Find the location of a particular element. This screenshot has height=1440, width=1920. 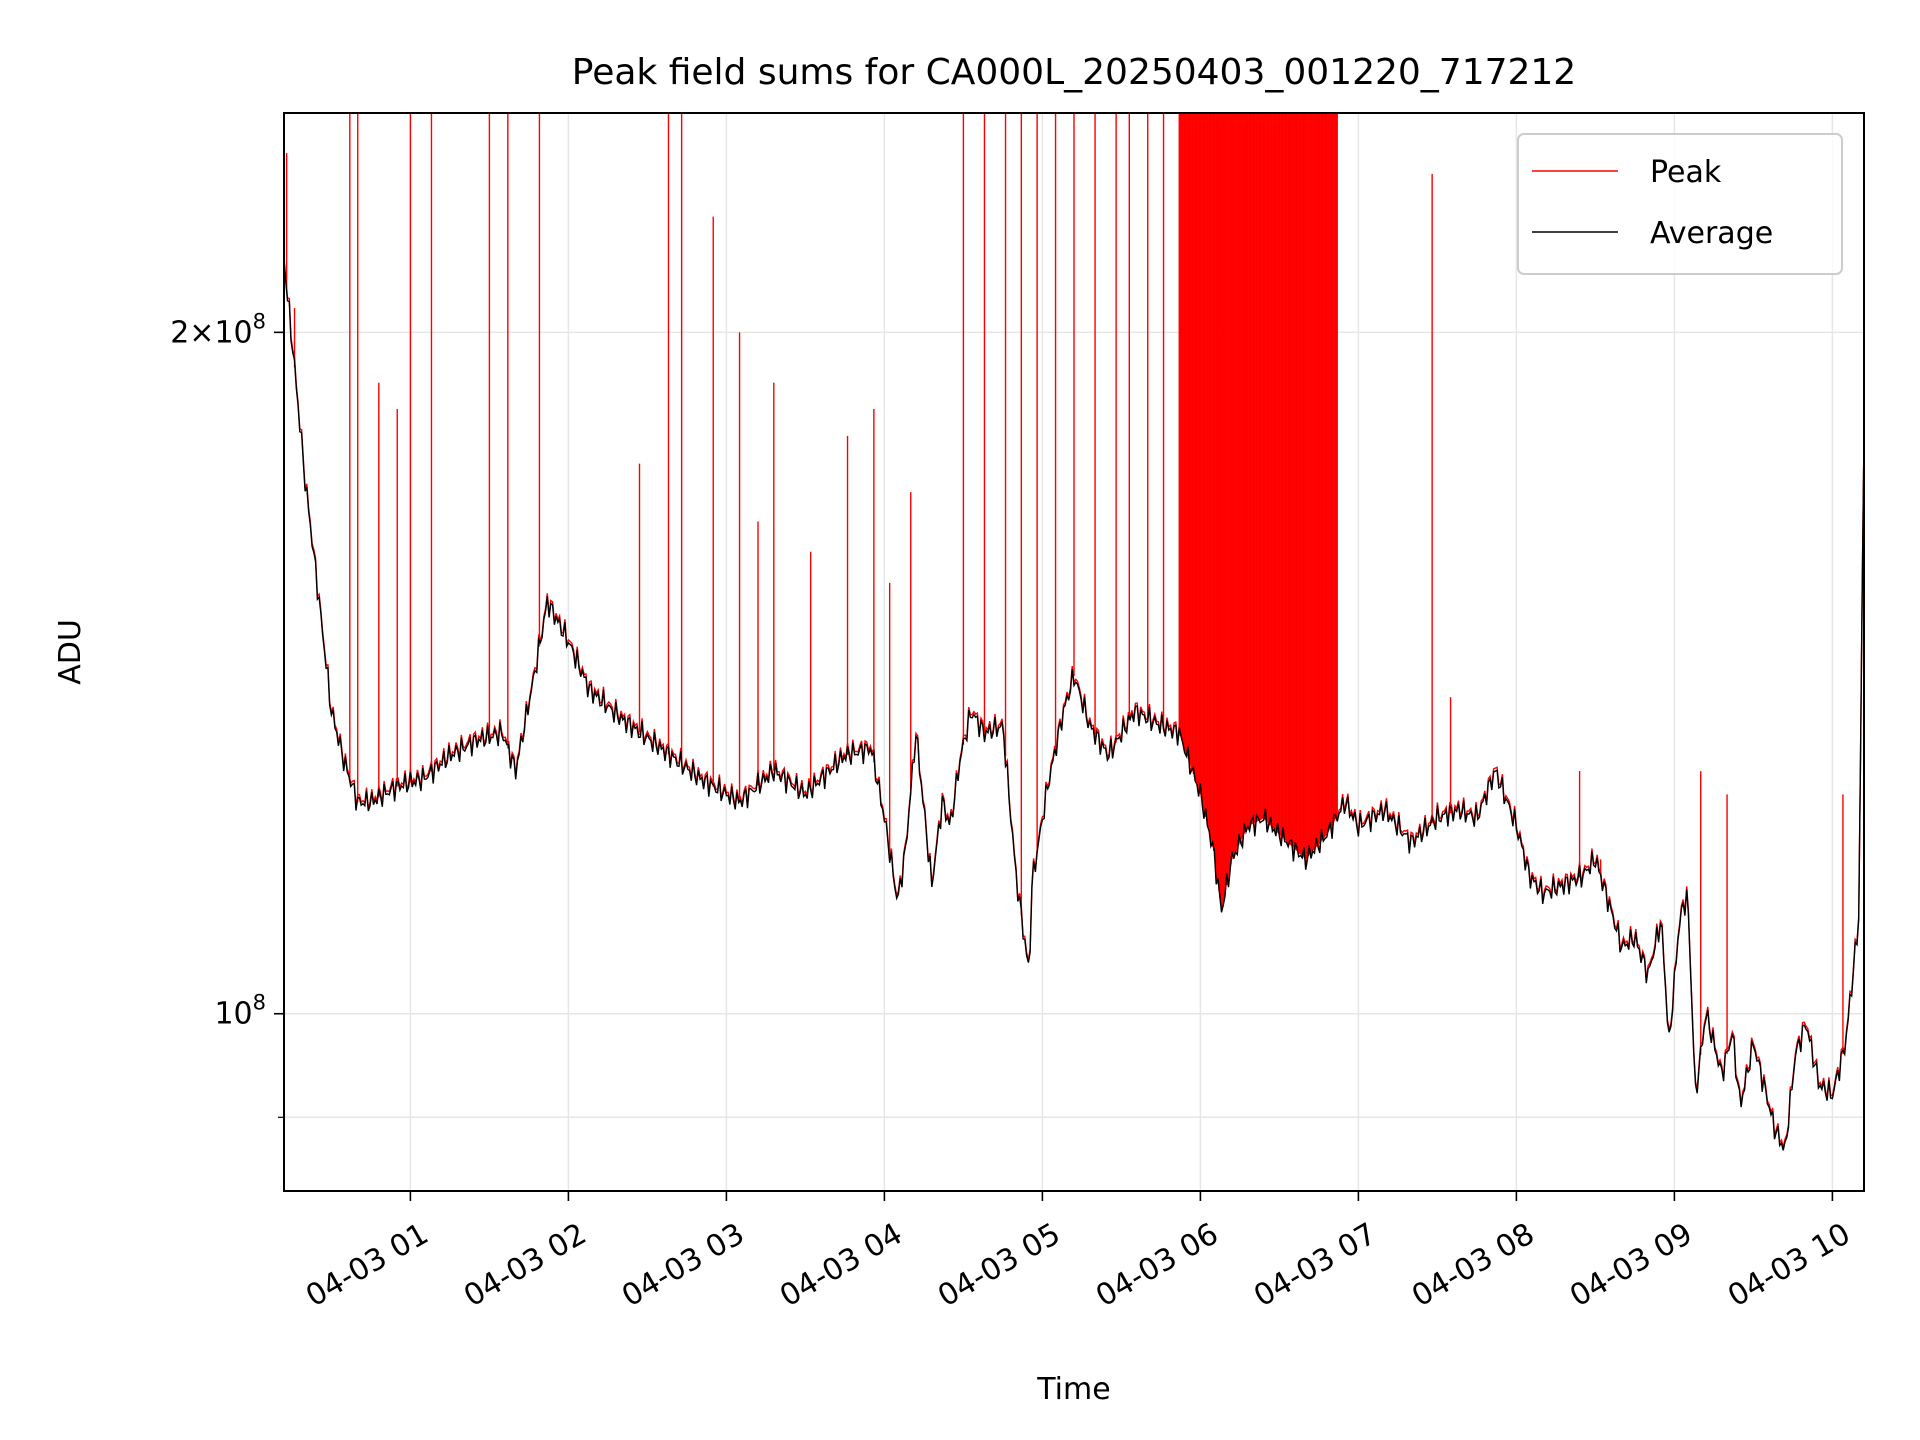

legend: Peak Average is located at coordinates (1680, 204).